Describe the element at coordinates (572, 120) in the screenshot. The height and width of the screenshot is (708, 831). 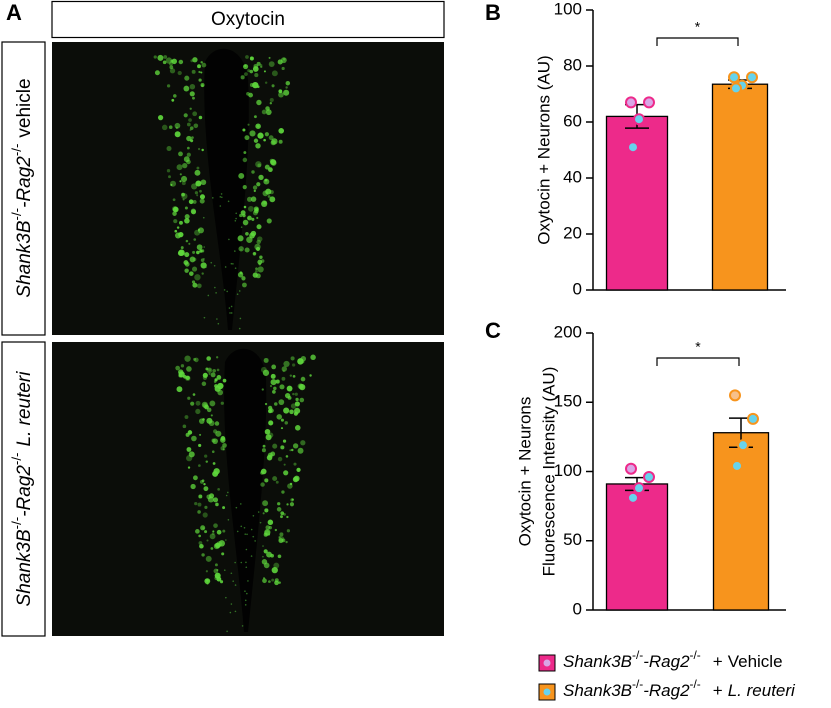
I see `y-tick-label: 60` at that location.